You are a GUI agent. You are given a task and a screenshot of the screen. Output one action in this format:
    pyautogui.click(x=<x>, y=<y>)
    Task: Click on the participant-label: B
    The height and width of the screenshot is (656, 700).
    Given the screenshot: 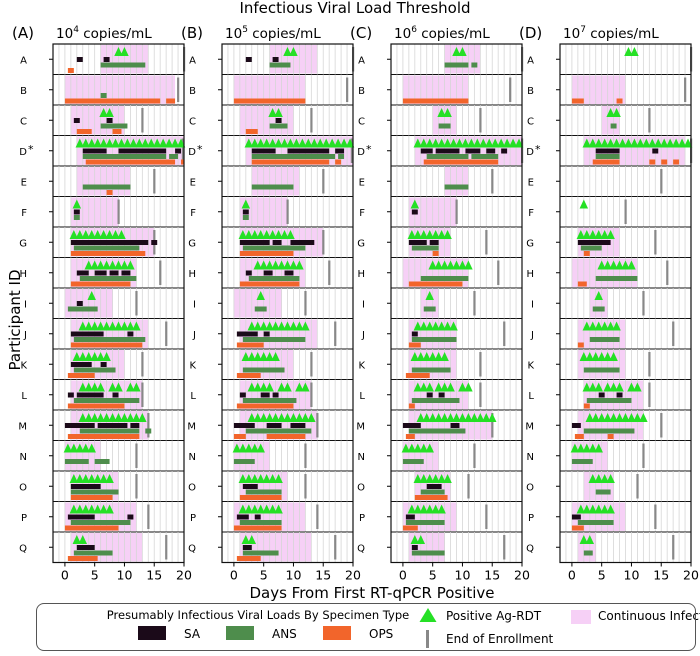 What is the action you would take?
    pyautogui.click(x=23, y=91)
    